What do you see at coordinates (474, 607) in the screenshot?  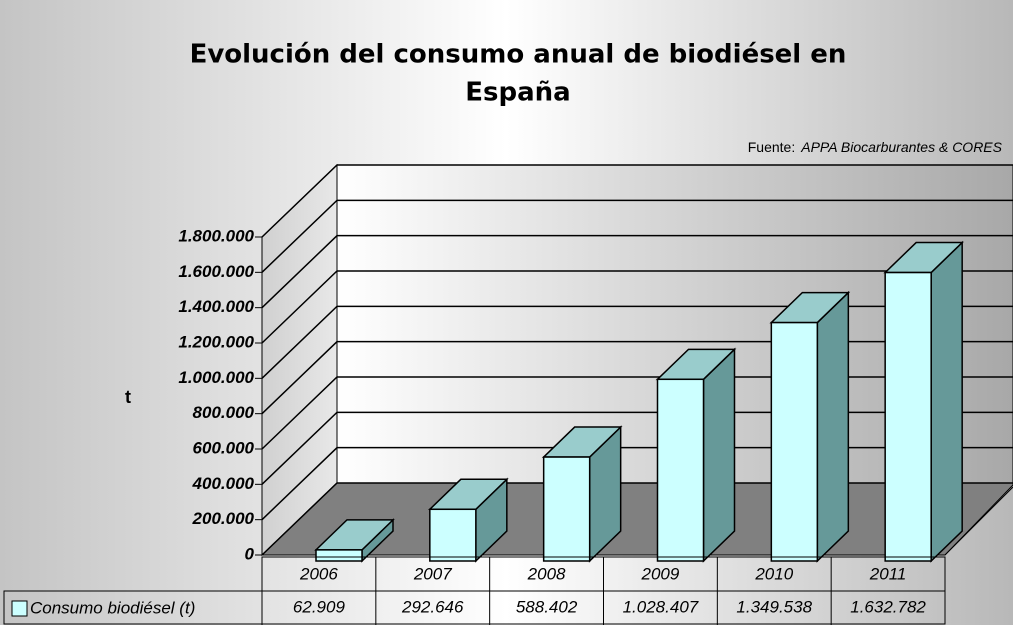 I see `table-value-row` at bounding box center [474, 607].